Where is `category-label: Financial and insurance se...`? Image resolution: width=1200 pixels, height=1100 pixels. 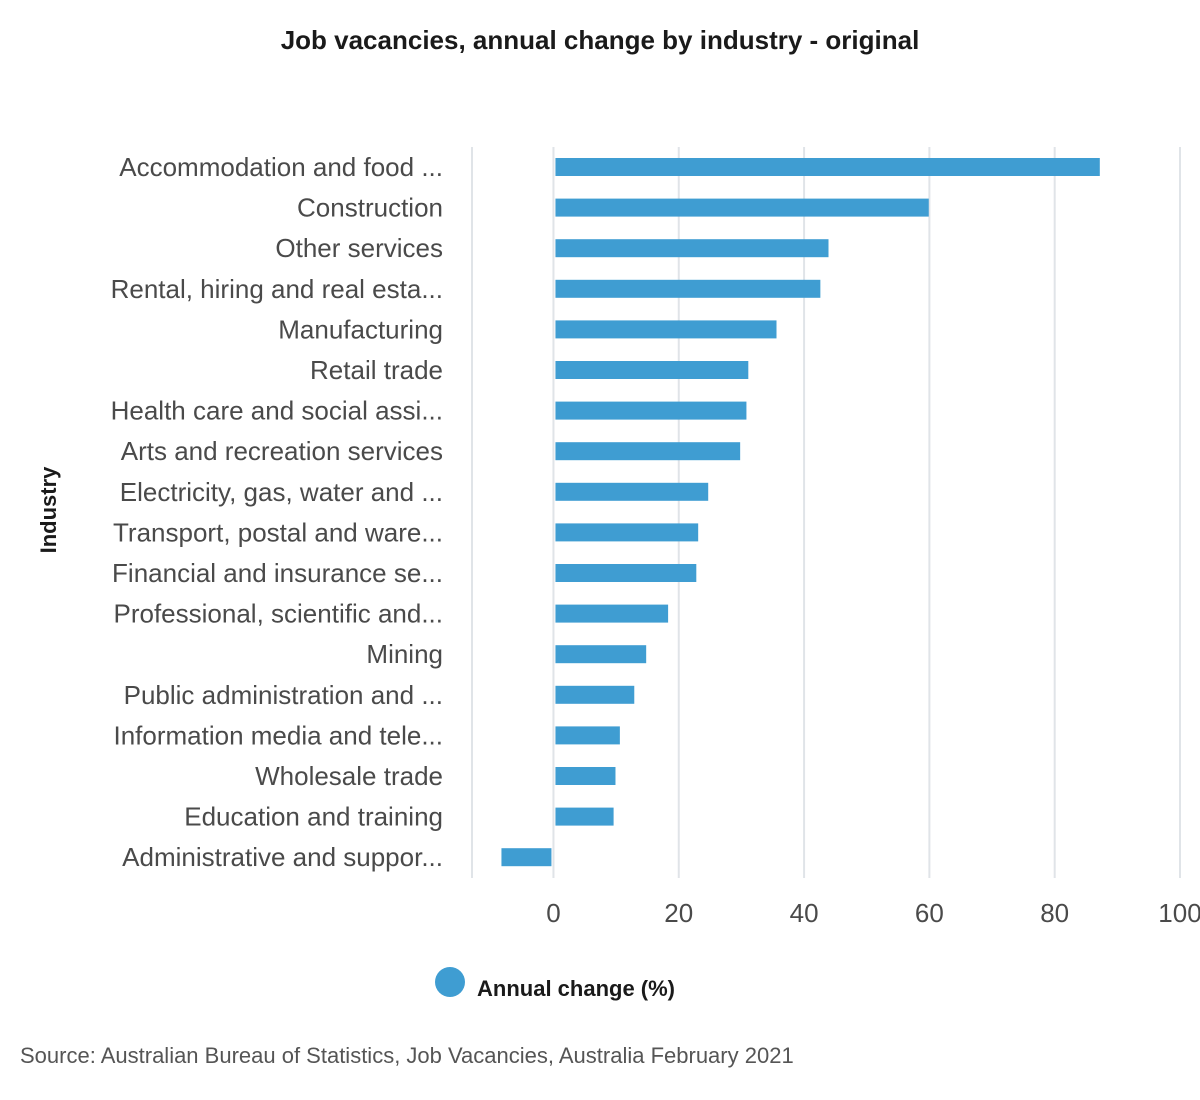 category-label: Financial and insurance se... is located at coordinates (277, 573).